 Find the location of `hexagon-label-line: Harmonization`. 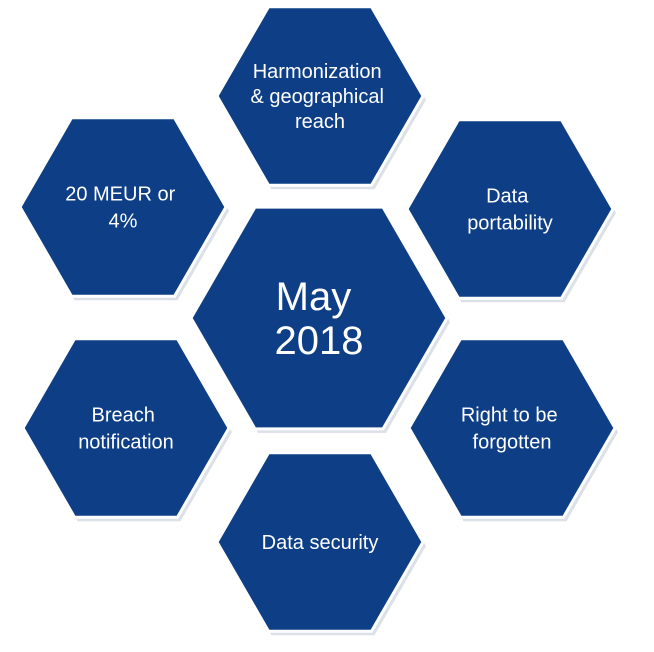

hexagon-label-line: Harmonization is located at coordinates (317, 72).